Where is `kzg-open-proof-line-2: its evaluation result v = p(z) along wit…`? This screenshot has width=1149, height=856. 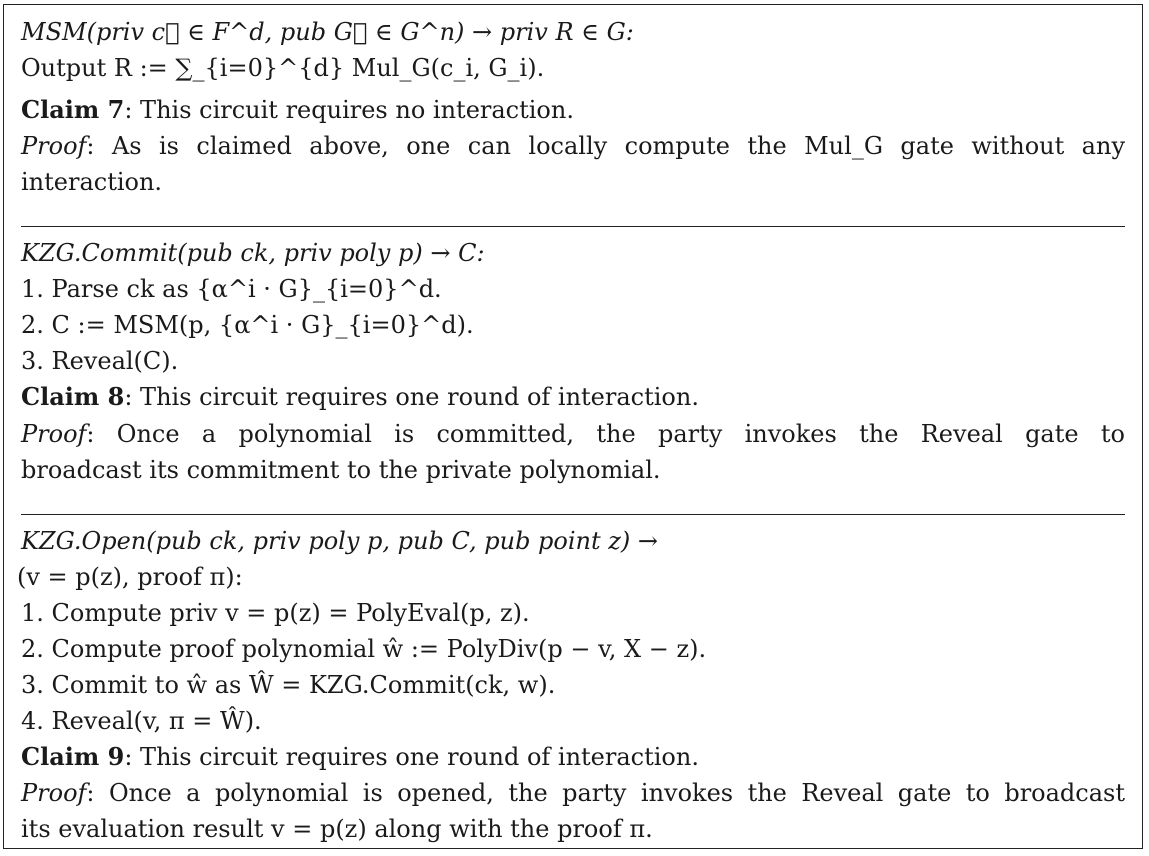
kzg-open-proof-line-2: its evaluation result v = p(z) along wit… is located at coordinates (337, 829).